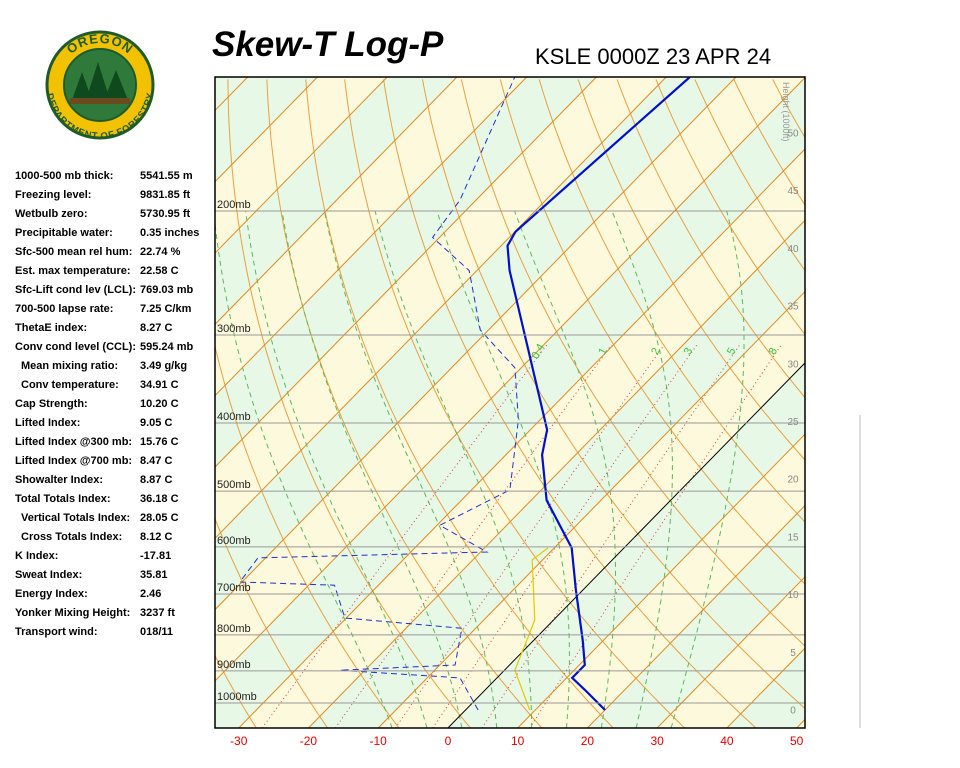 Image resolution: width=960 pixels, height=768 pixels. I want to click on stat-label: Wetbulb zero:, so click(51, 214).